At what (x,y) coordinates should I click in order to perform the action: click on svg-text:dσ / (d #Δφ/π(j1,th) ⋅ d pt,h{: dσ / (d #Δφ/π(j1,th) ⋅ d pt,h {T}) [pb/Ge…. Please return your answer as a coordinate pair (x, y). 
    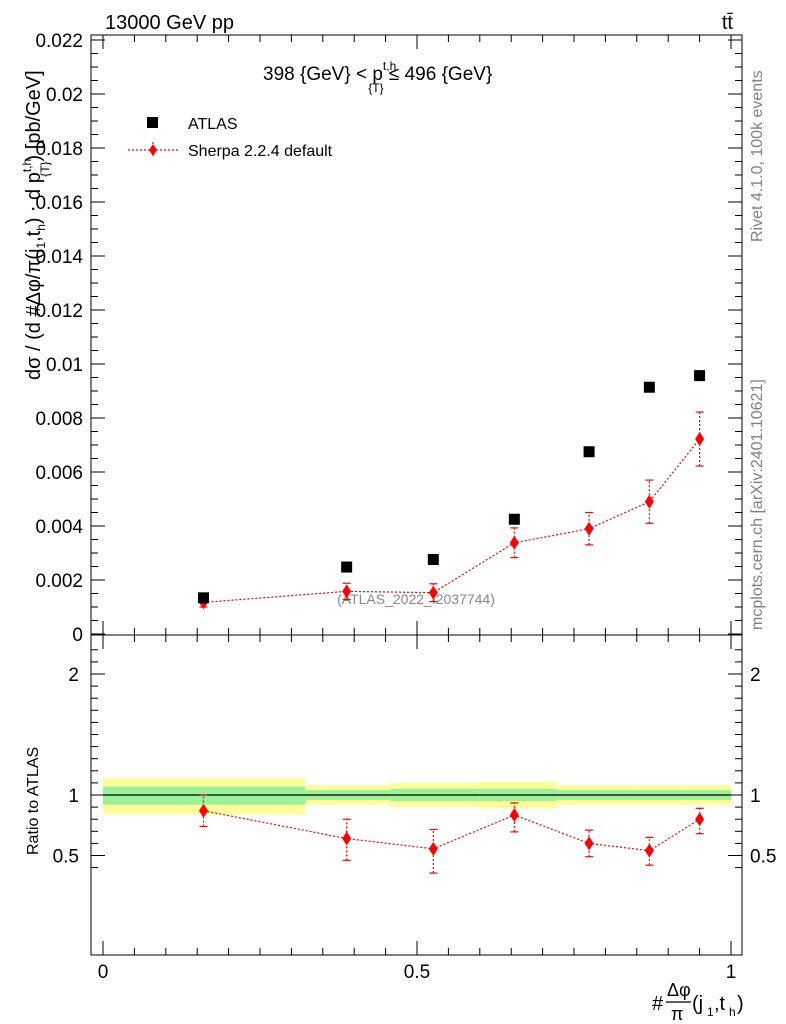
    Looking at the image, I should click on (36, 225).